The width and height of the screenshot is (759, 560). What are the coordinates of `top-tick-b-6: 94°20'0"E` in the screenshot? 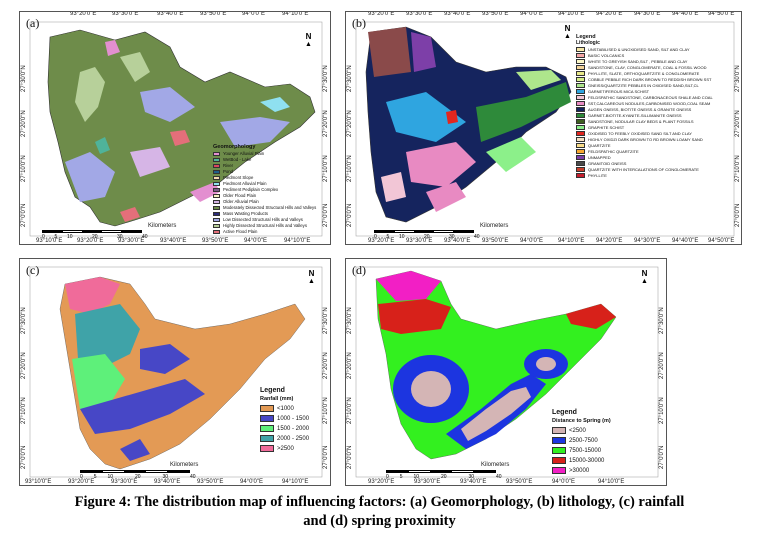 It's located at (609, 14).